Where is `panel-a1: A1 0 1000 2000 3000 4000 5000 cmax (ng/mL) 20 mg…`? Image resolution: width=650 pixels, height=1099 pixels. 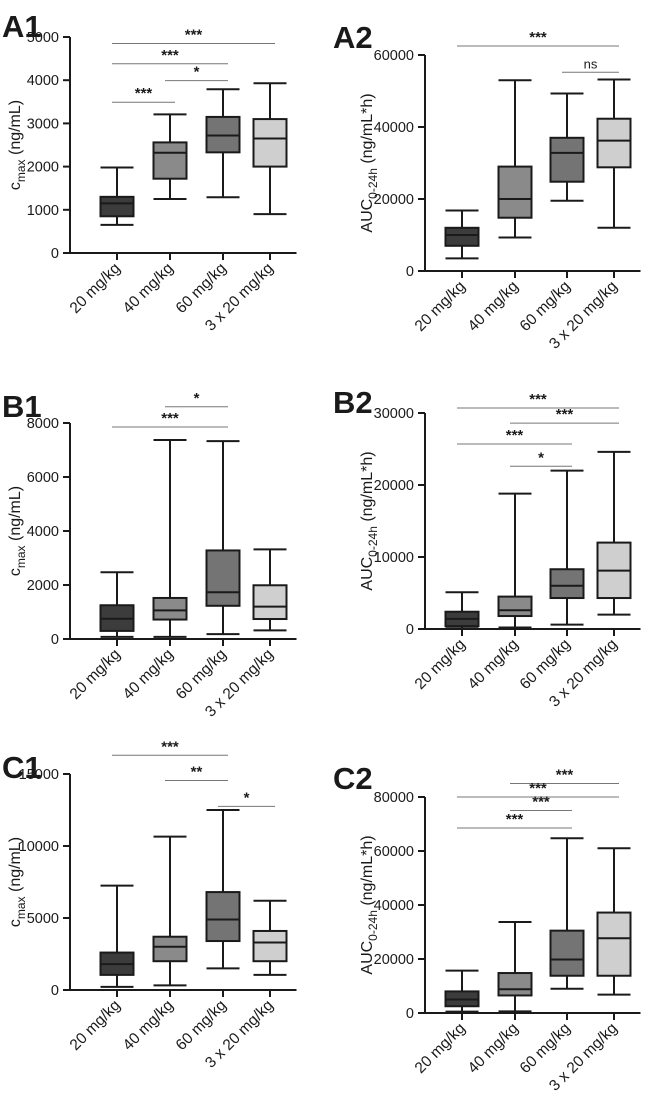
panel-a1: A1 0 1000 2000 3000 4000 5000 cmax (ng/mL) 20 mg… is located at coordinates (149, 172).